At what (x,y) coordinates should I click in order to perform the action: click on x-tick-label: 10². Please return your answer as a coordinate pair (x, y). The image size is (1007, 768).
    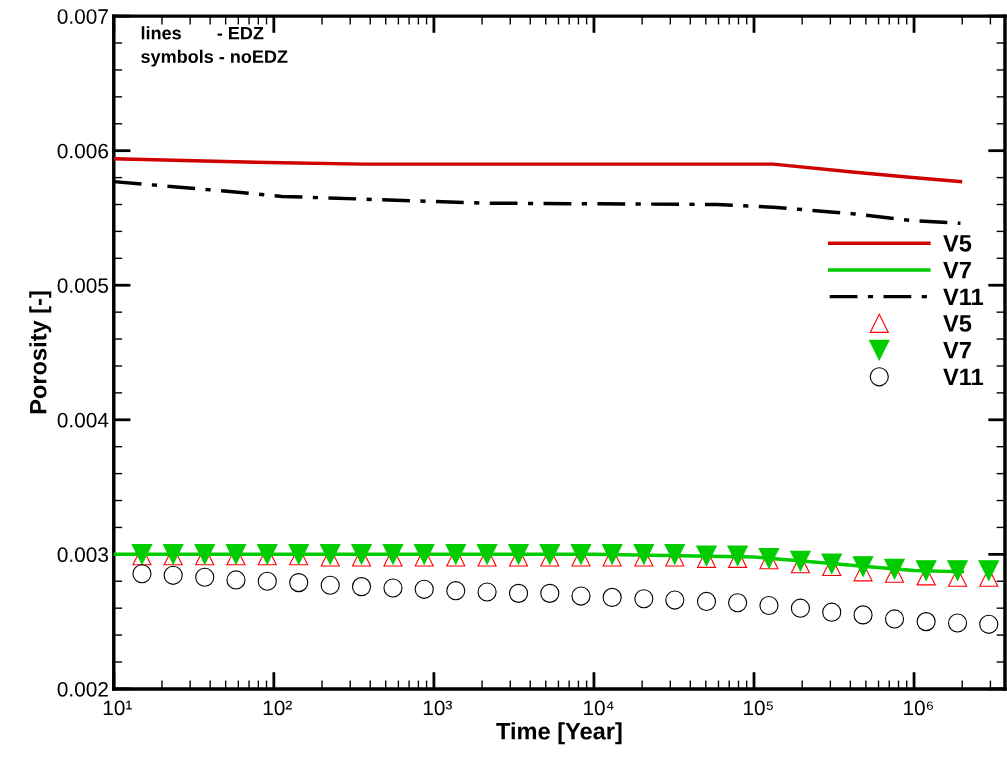
    Looking at the image, I should click on (277, 708).